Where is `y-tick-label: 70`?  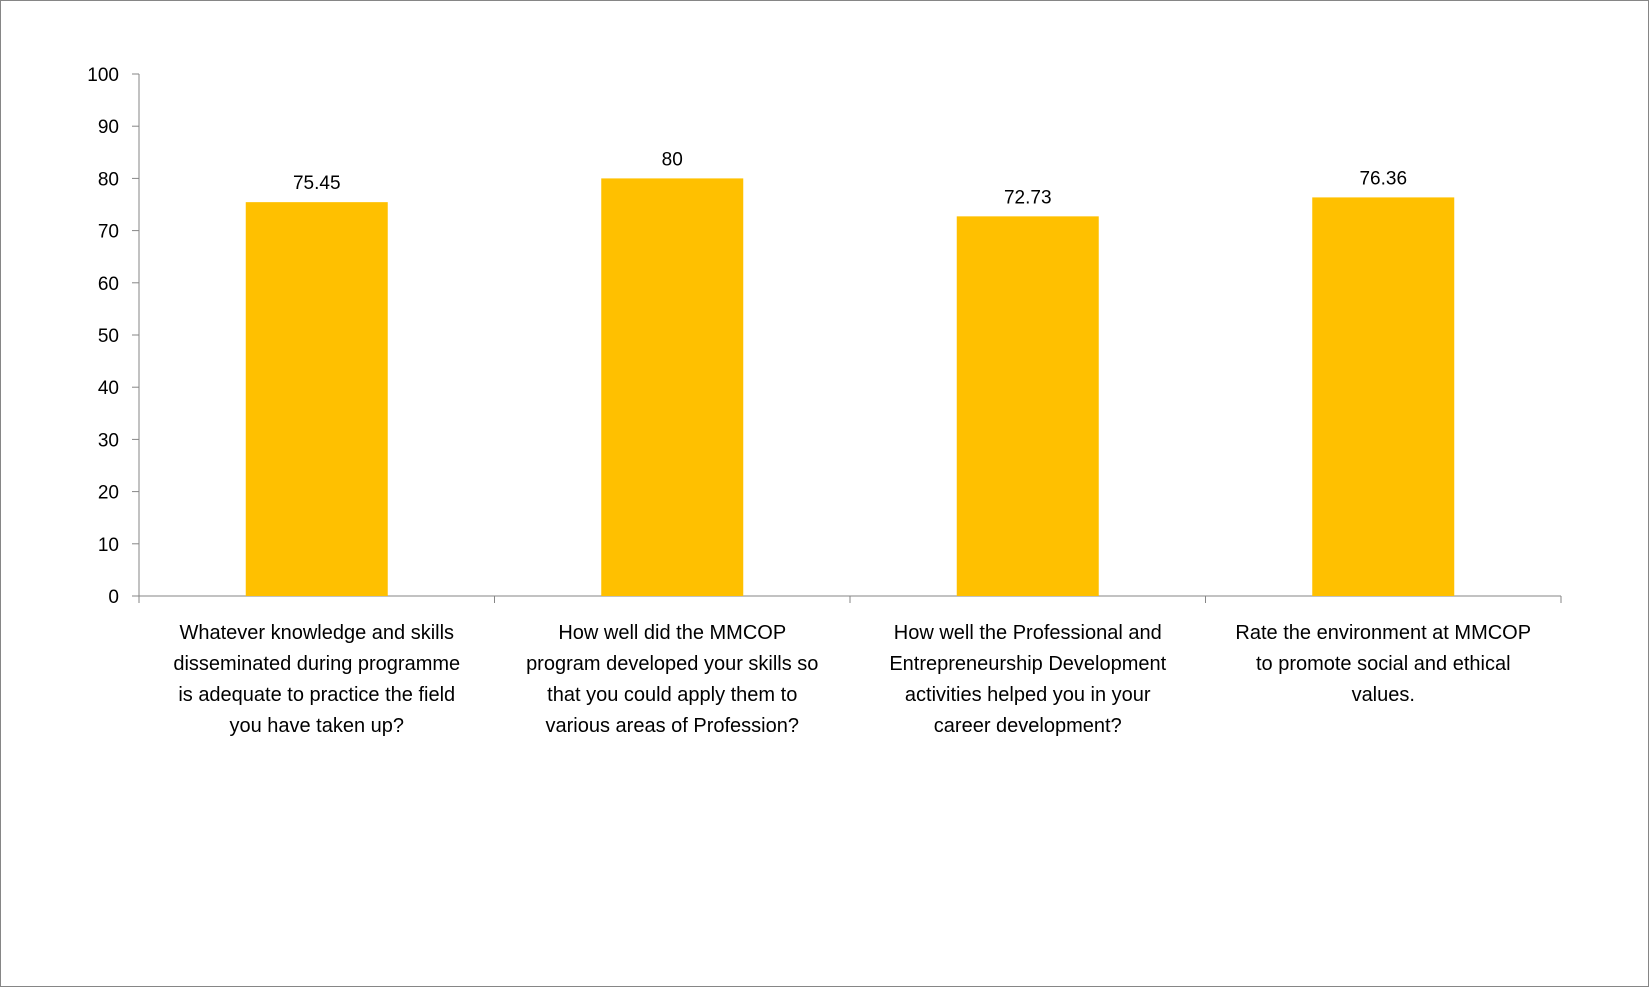
y-tick-label: 70 is located at coordinates (108, 232).